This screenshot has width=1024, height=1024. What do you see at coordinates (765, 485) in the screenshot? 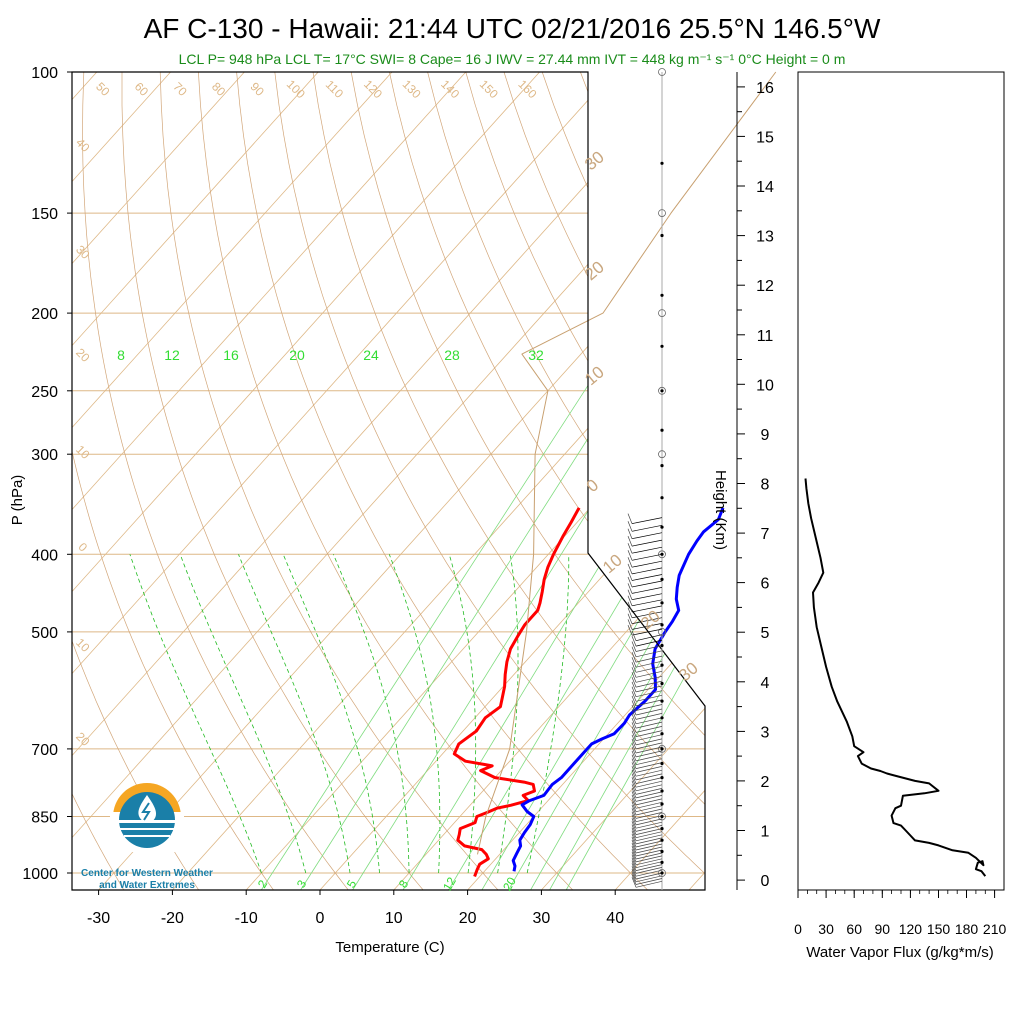
I see `height-tick-label: 8` at bounding box center [765, 485].